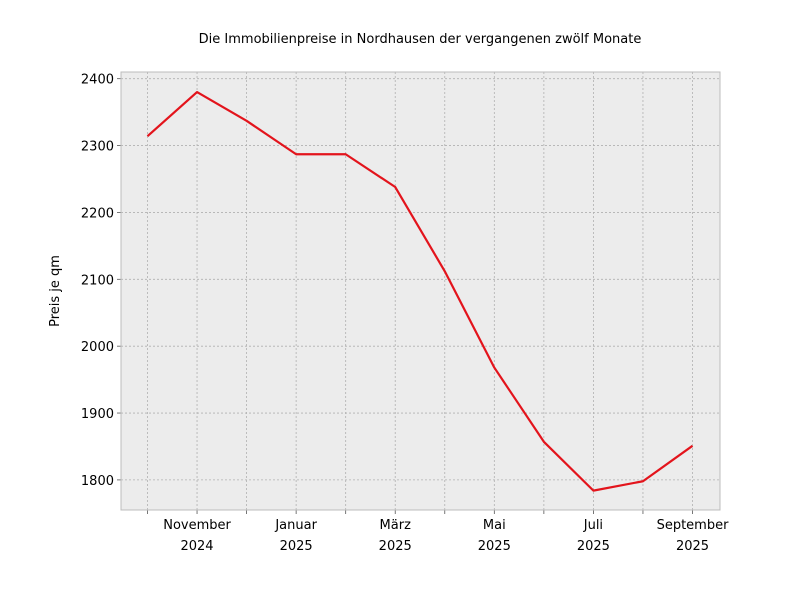 The width and height of the screenshot is (800, 600). Describe the element at coordinates (693, 525) in the screenshot. I see `x-tick-label: September` at that location.